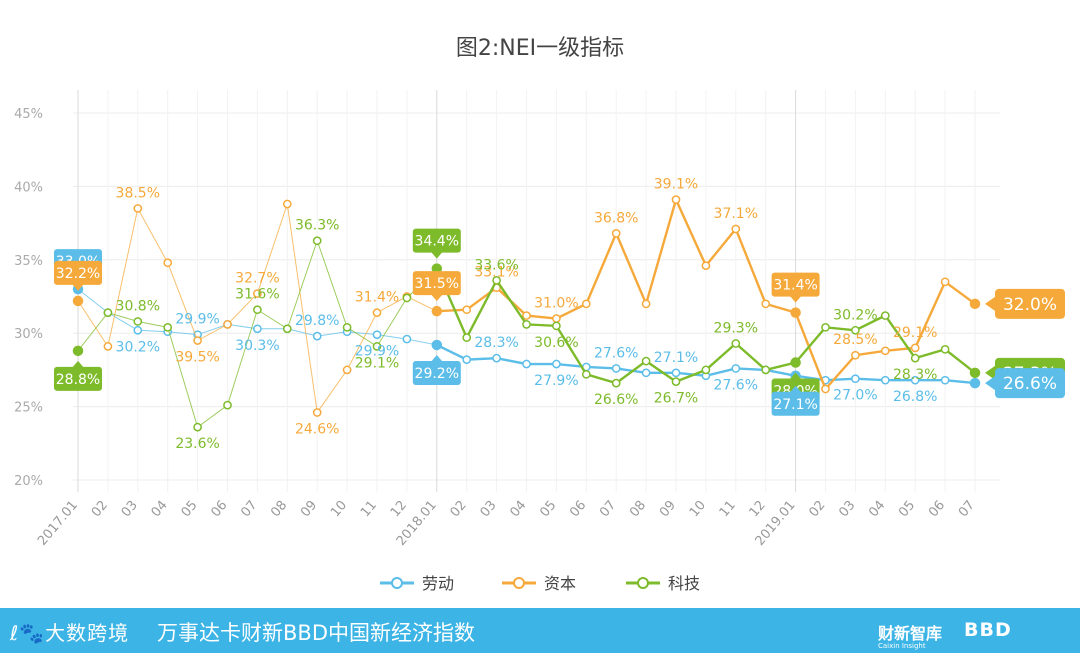 Image resolution: width=1080 pixels, height=653 pixels. What do you see at coordinates (638, 509) in the screenshot?
I see `x-tick-label: 08` at bounding box center [638, 509].